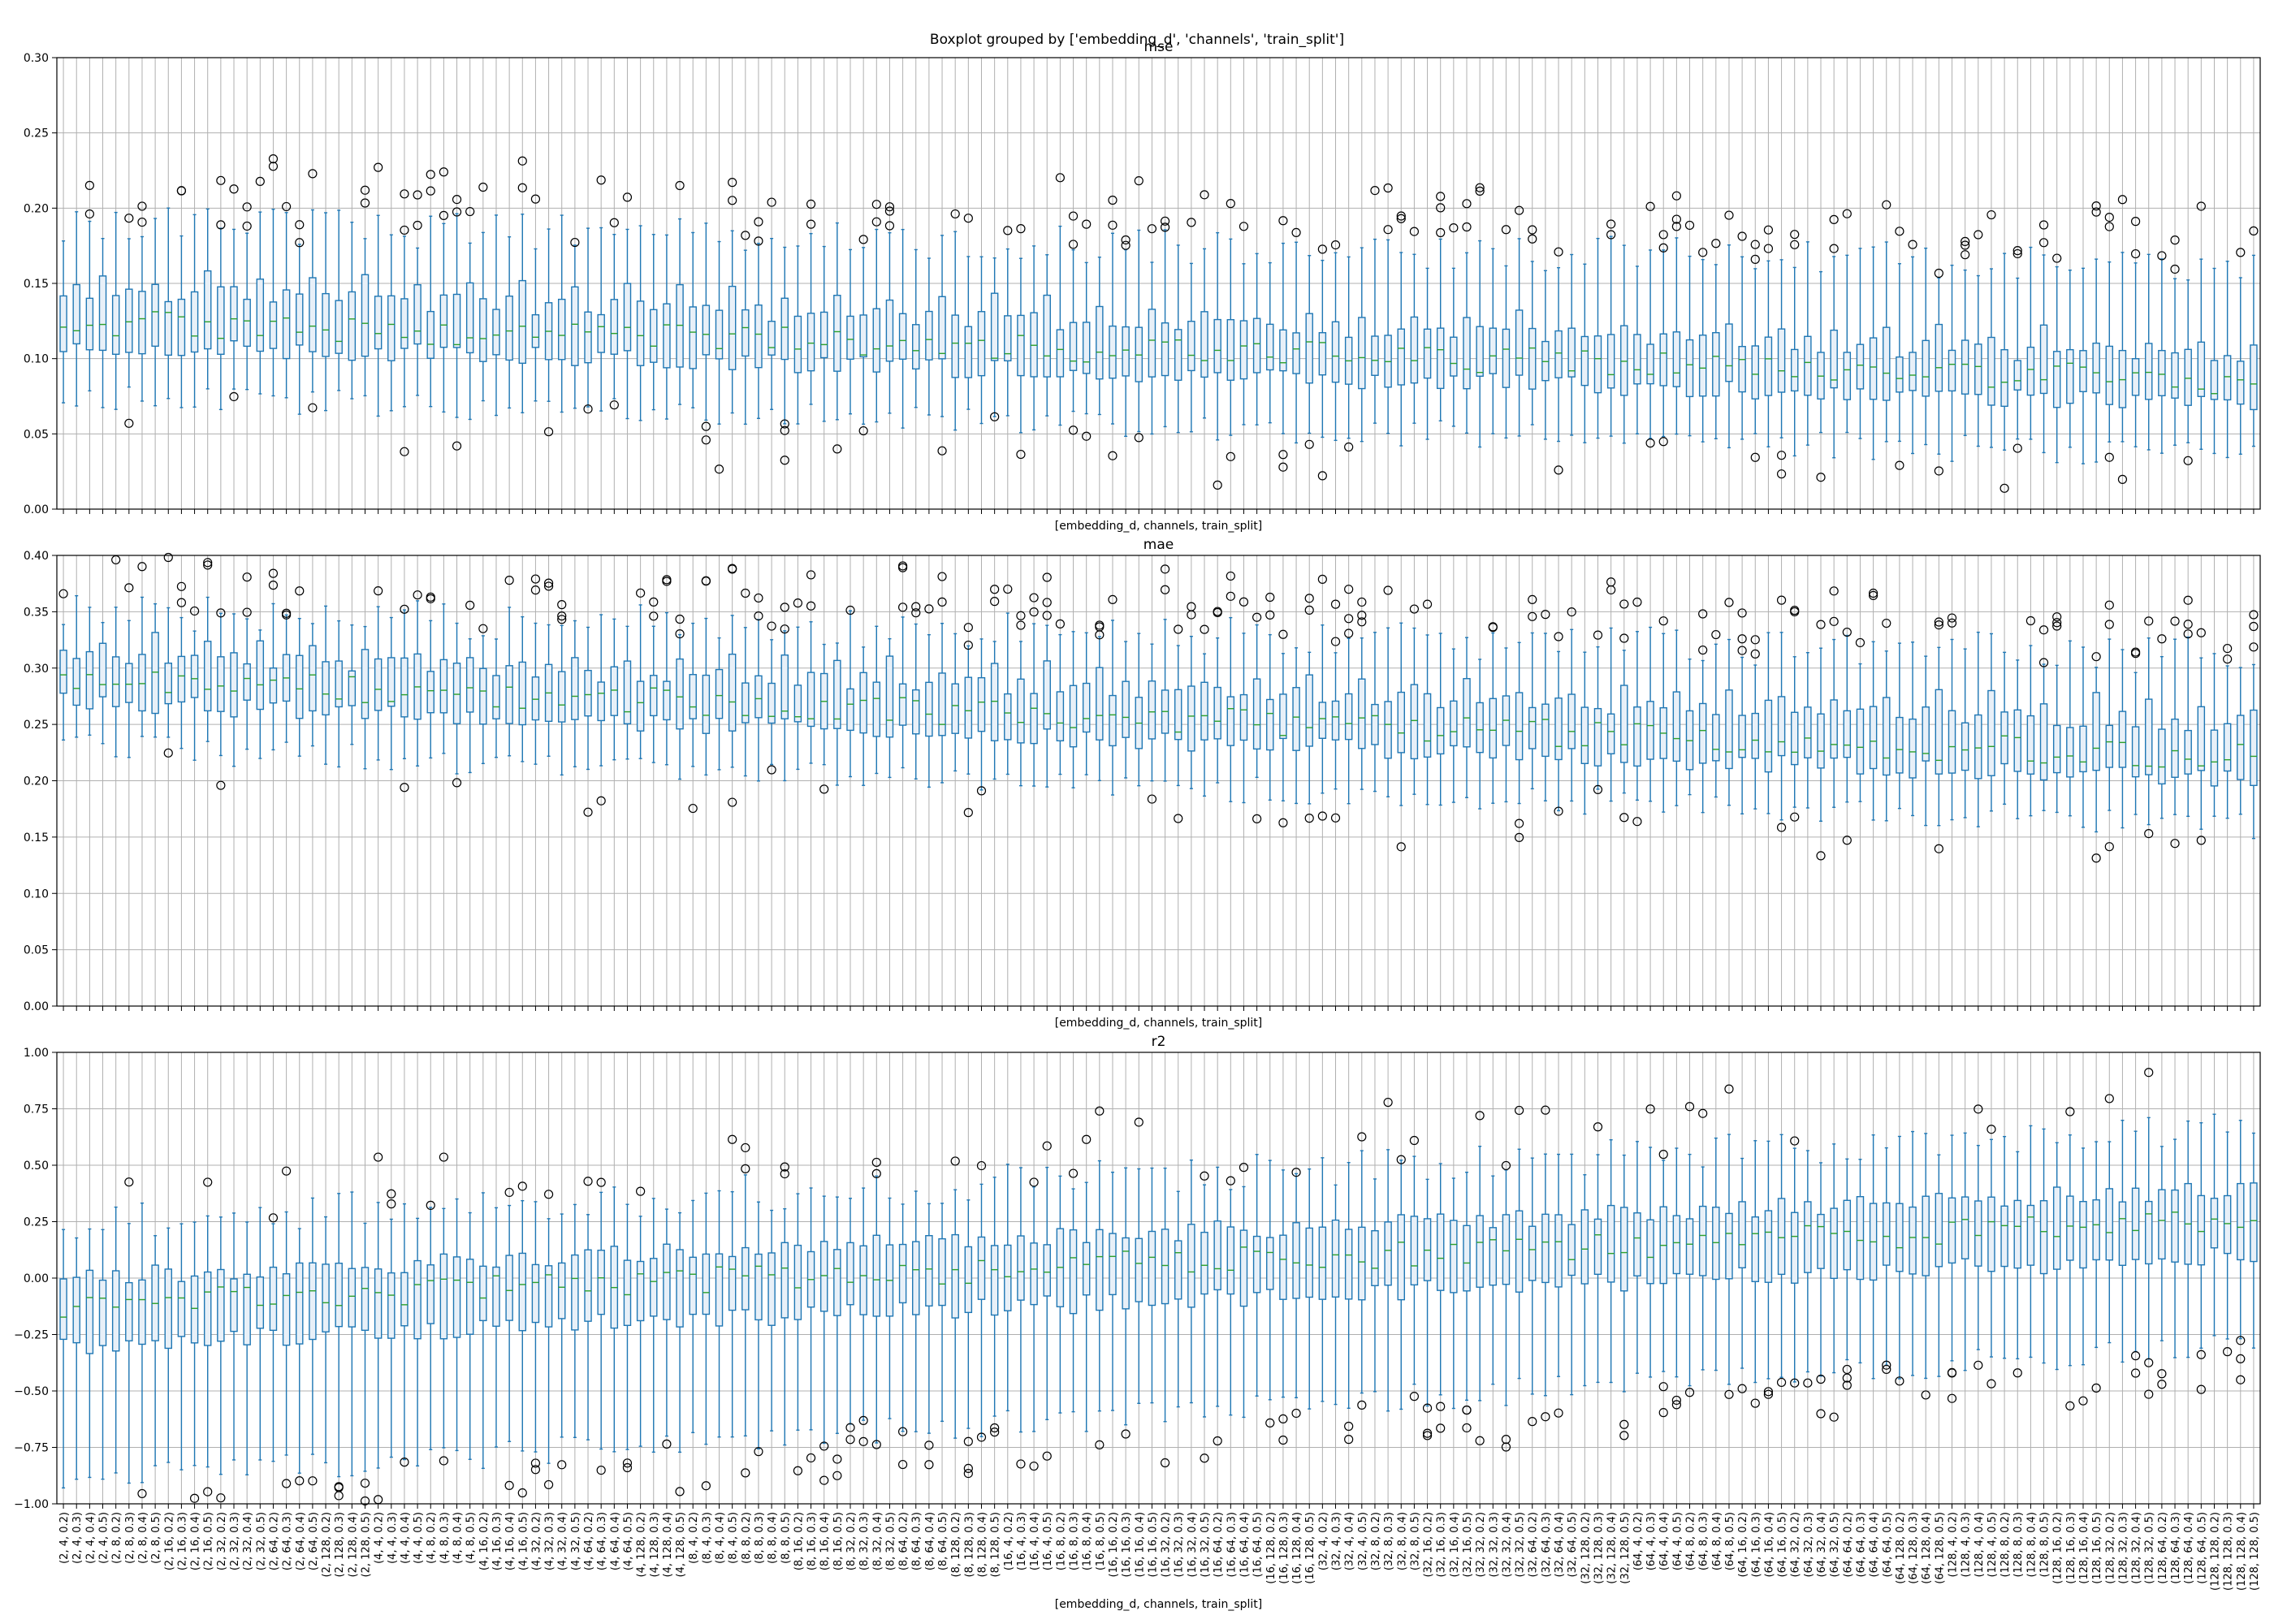 The height and width of the screenshot is (1624, 2274). I want to click on box-(4, 4, 0.5), so click(418, 293).